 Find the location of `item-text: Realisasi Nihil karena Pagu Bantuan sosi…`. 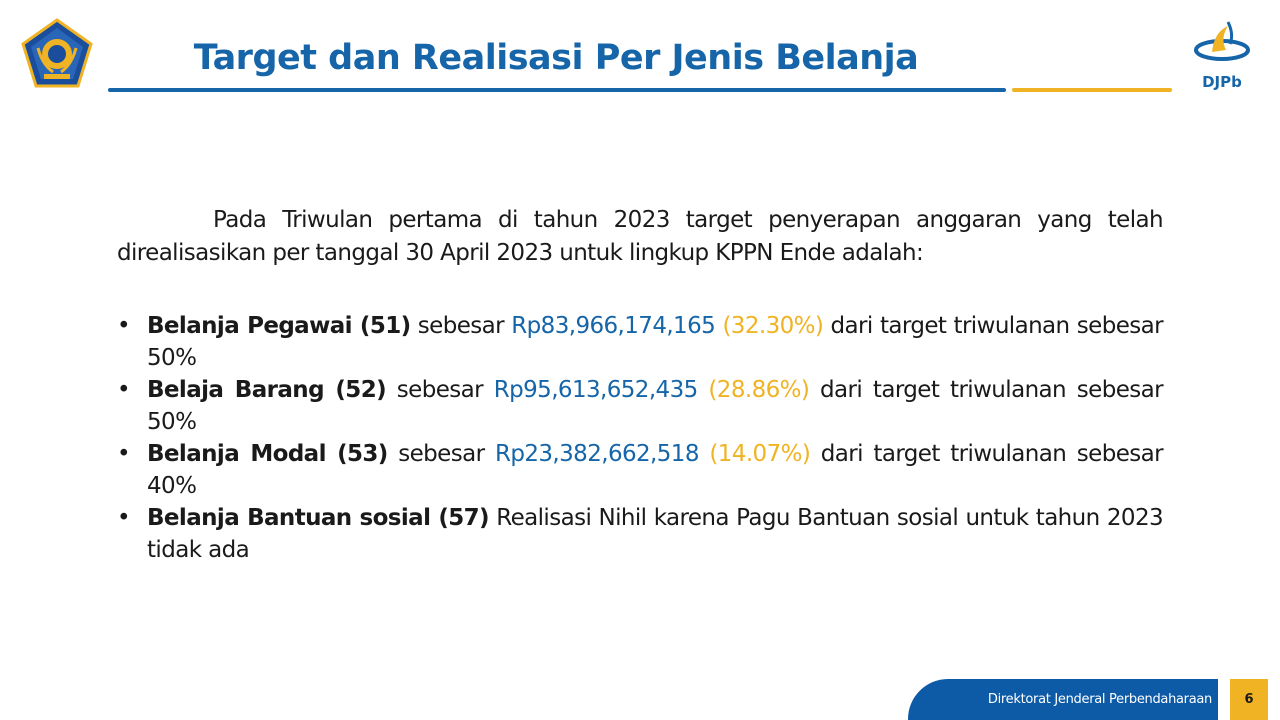

item-text: Realisasi Nihil karena Pagu Bantuan sosi… is located at coordinates (655, 534).